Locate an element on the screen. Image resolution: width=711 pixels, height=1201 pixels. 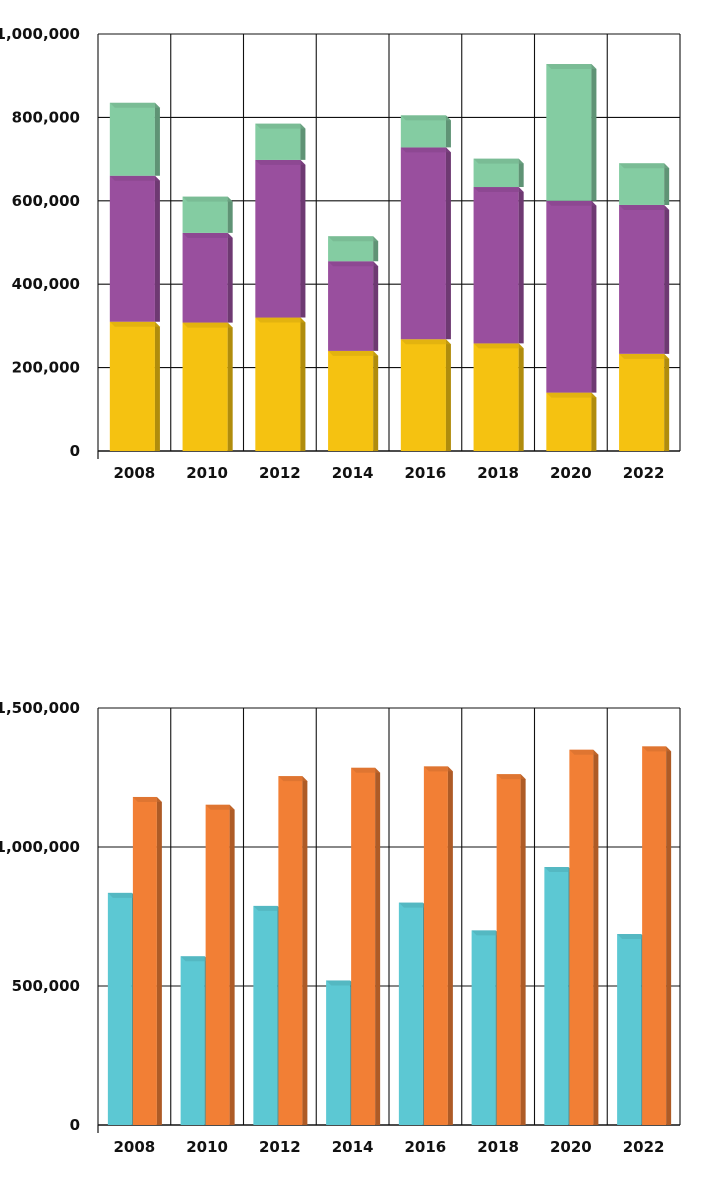
y-tick-label: 800,000 is located at coordinates (46, 117).